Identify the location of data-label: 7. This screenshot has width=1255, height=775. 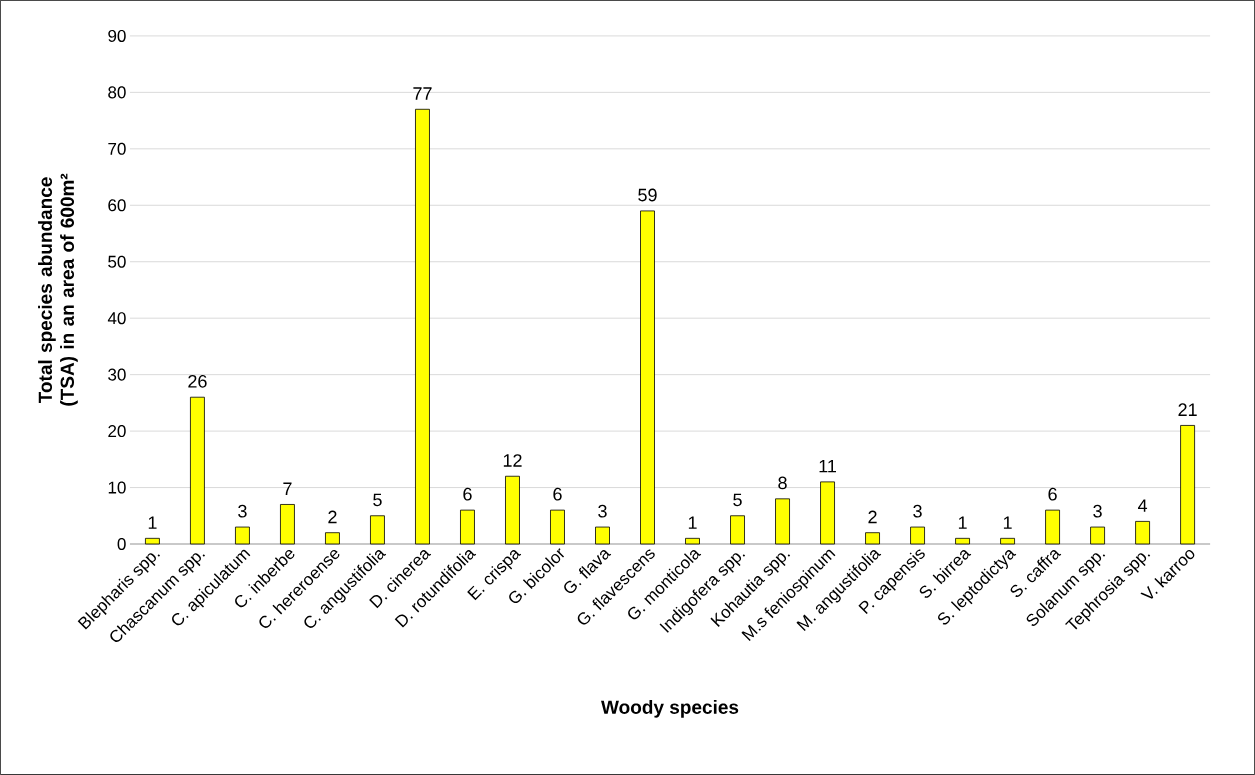
(287, 488).